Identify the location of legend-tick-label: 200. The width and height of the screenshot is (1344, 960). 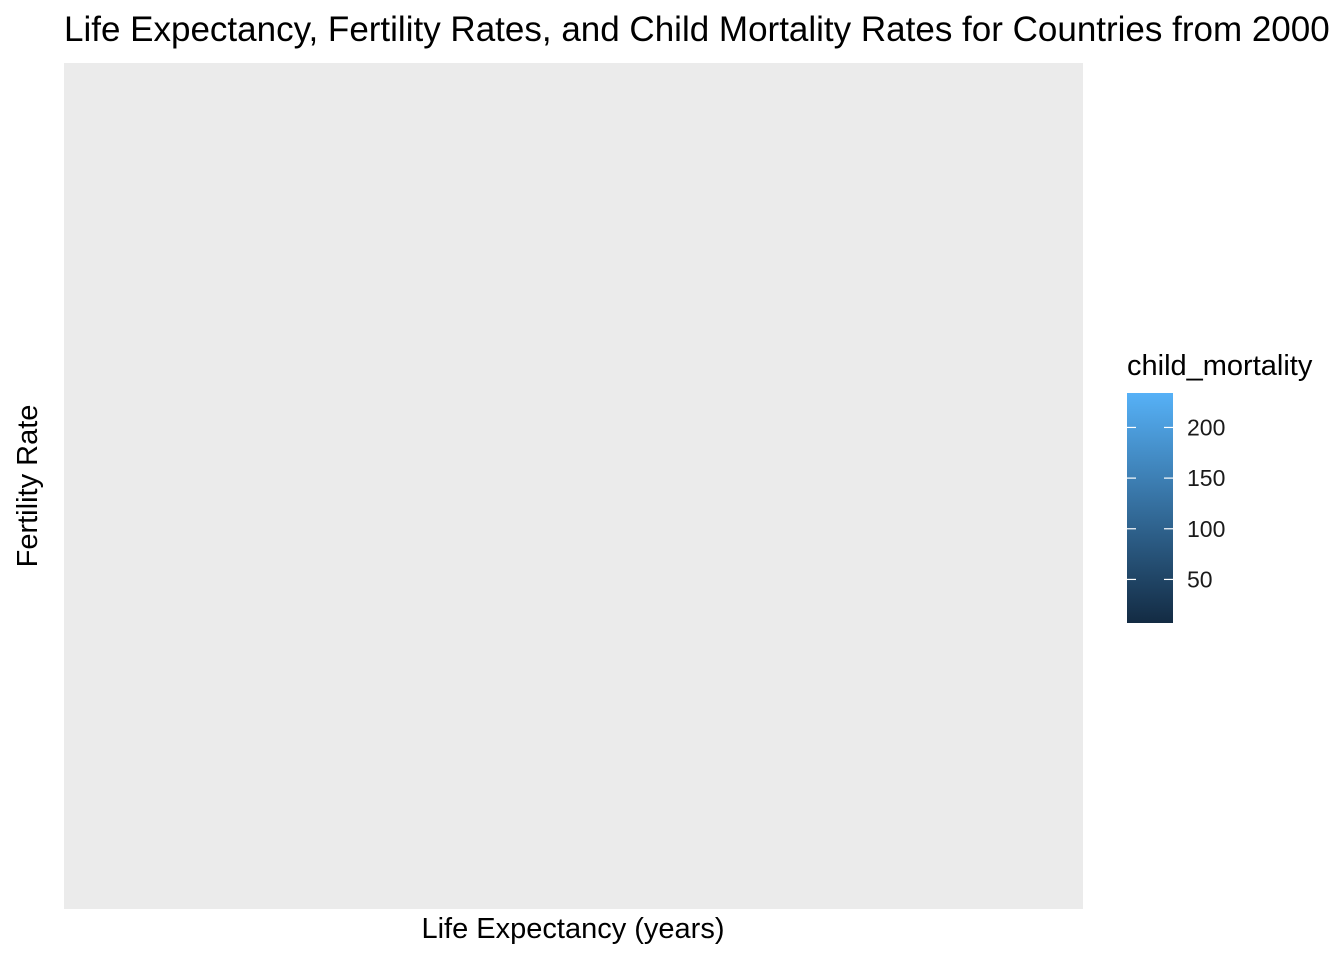
(1206, 427).